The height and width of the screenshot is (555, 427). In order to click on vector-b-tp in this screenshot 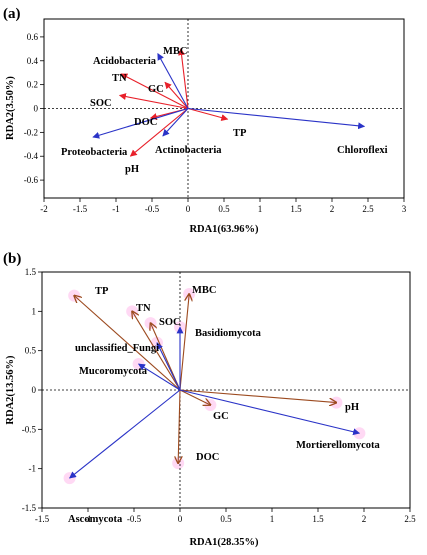, I will do `click(127, 343)`.